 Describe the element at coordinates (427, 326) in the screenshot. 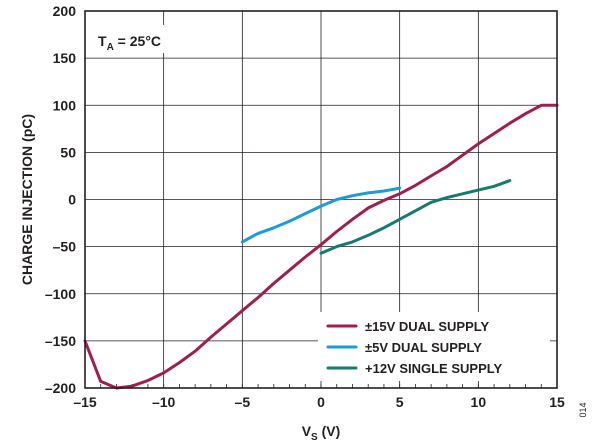

I see `legend-label: ±15V DUAL SUPPLY` at that location.